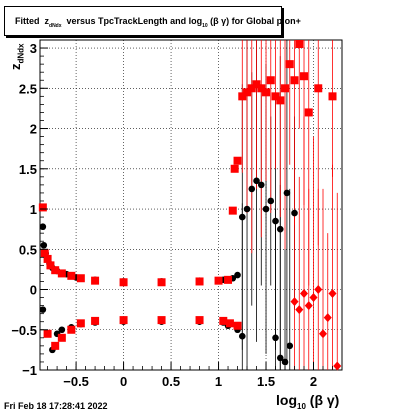 This screenshot has height=414, width=400. Describe the element at coordinates (218, 381) in the screenshot. I see `x-tick-label: 1` at that location.